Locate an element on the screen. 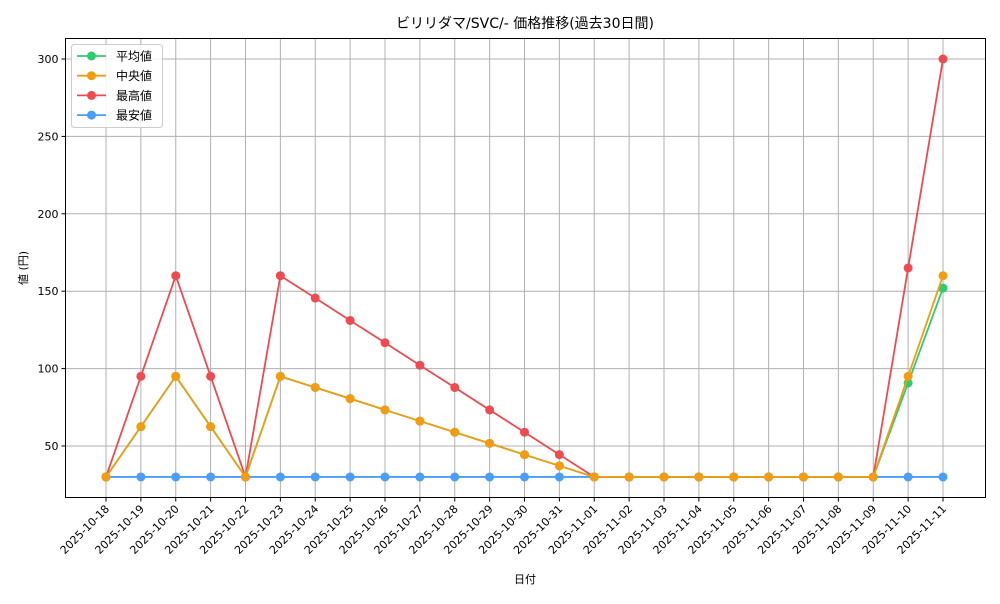  y-tick-label: 250 is located at coordinates (48, 136).